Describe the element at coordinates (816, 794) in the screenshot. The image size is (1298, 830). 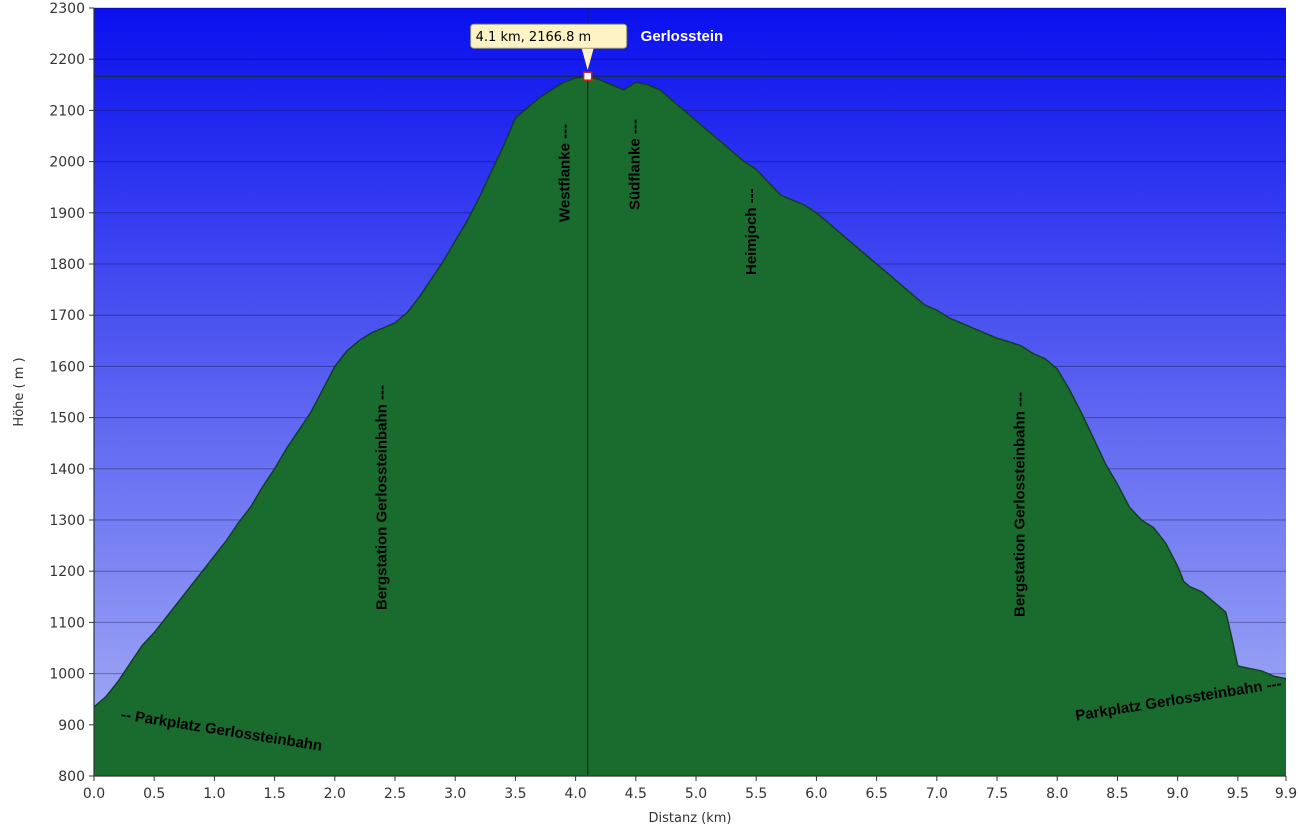
I see `x-tick-label: 6.0` at that location.